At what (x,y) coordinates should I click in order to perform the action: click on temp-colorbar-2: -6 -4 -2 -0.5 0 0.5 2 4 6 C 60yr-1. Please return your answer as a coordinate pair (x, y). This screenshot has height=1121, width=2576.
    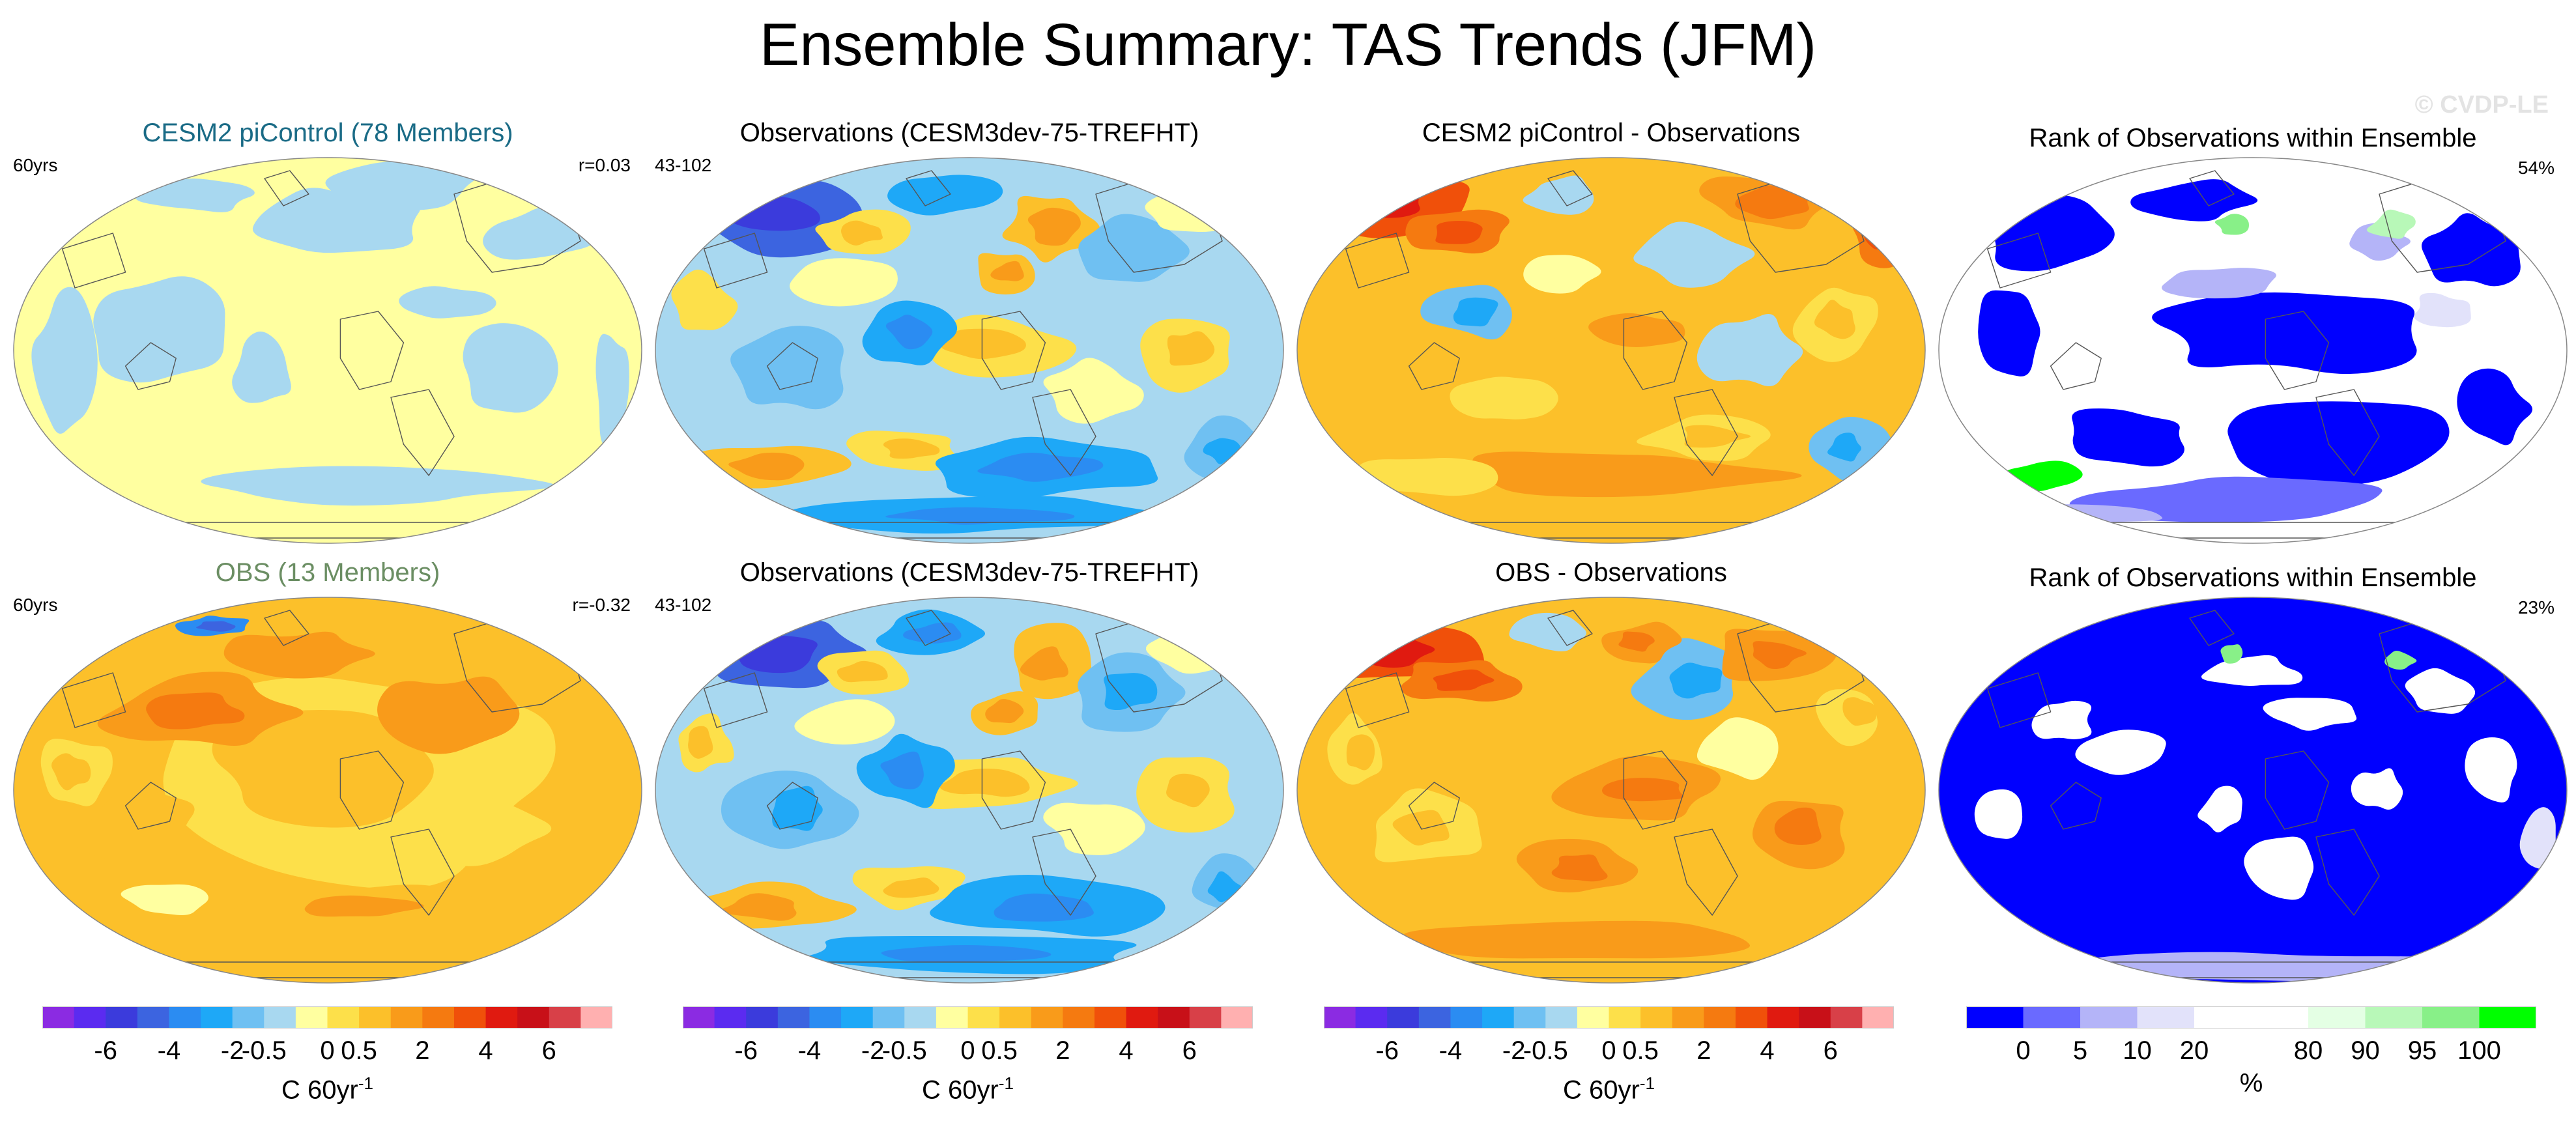
    Looking at the image, I should click on (968, 1061).